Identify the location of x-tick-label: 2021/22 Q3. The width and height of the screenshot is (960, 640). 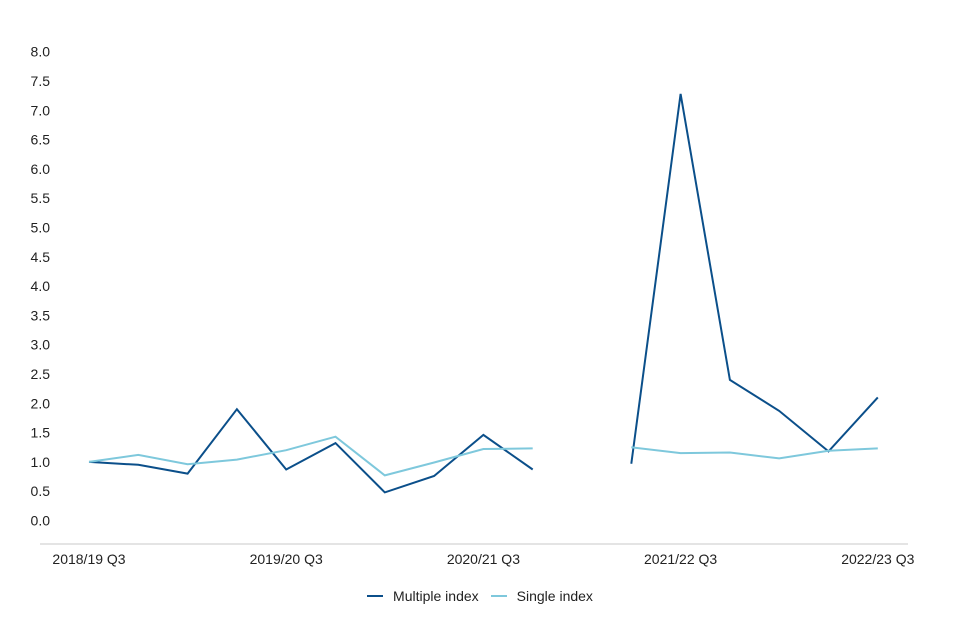
(680, 559).